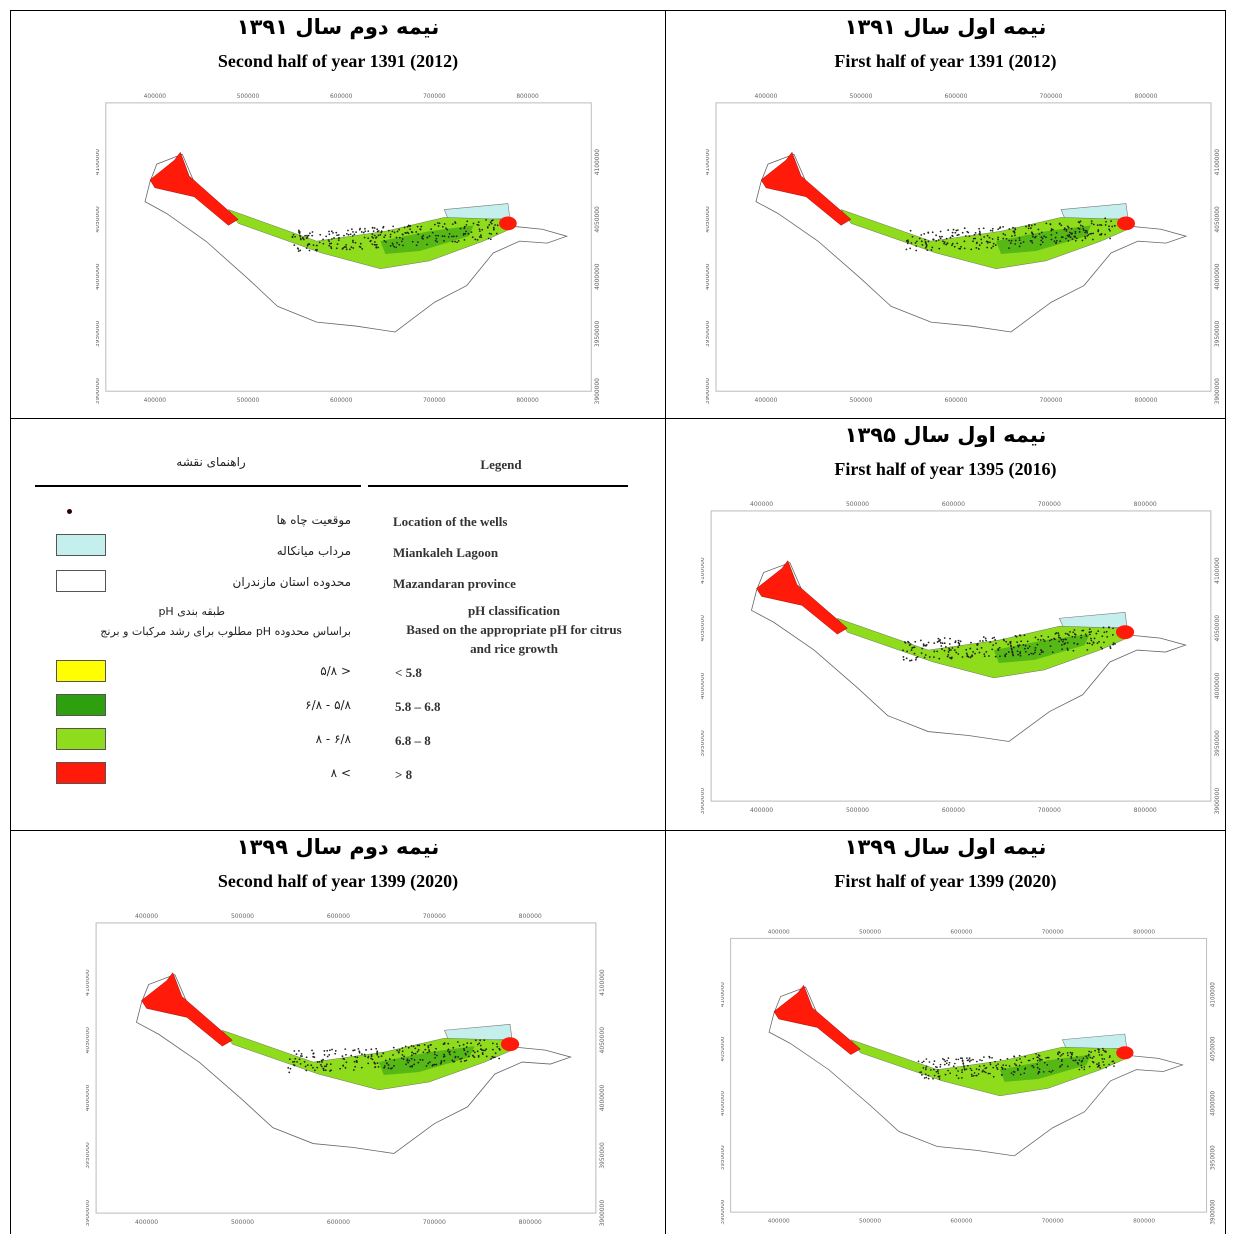 The width and height of the screenshot is (1238, 1234). I want to click on map-frame, so click(961, 656).